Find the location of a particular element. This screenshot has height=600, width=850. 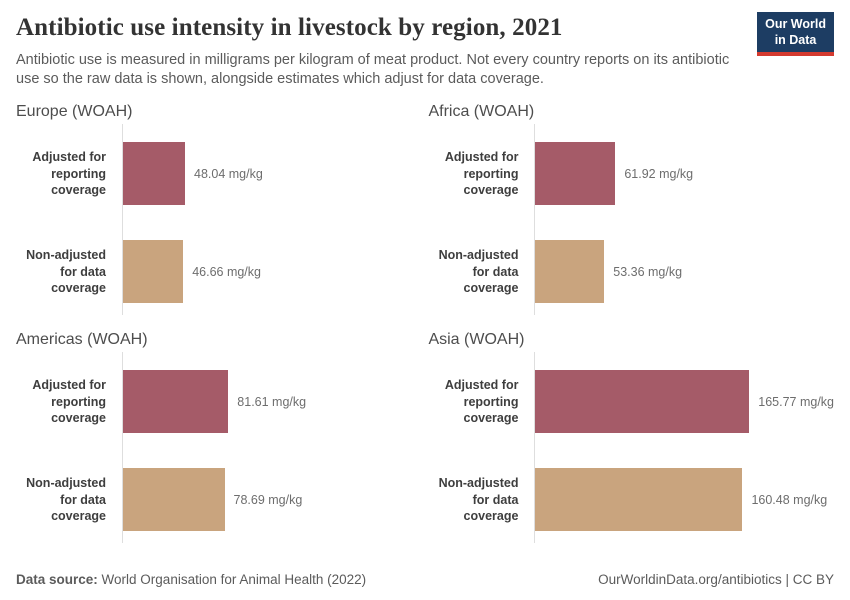

value-label: 46.66 mg/kg is located at coordinates (226, 271).